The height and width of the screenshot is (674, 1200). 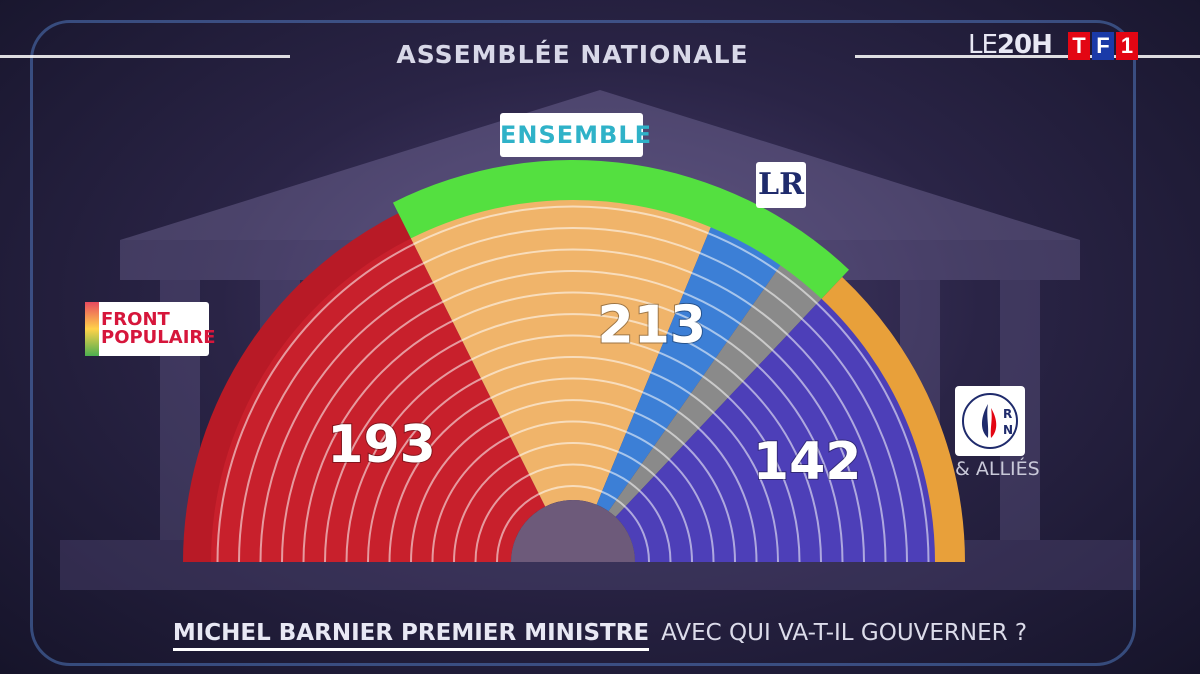 I want to click on sector-ensemble, so click(x=560, y=353).